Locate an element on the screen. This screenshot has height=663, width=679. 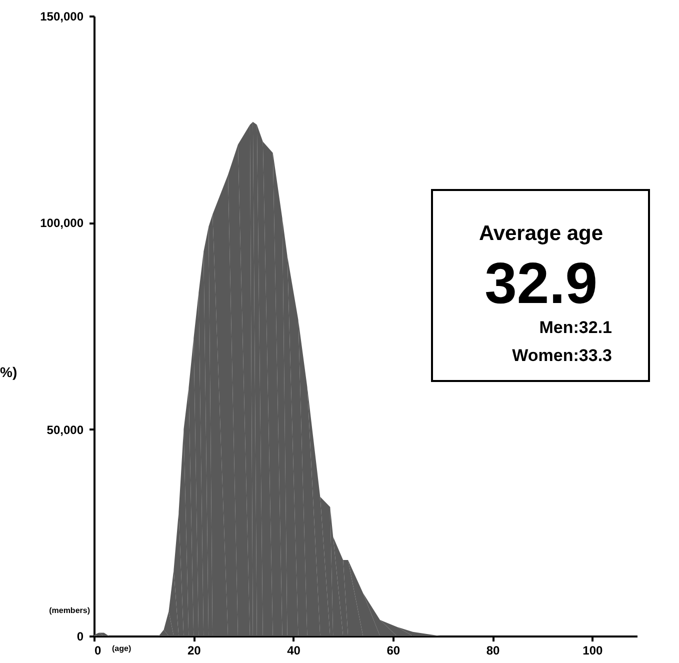
x-tick-label: 80 is located at coordinates (493, 651).